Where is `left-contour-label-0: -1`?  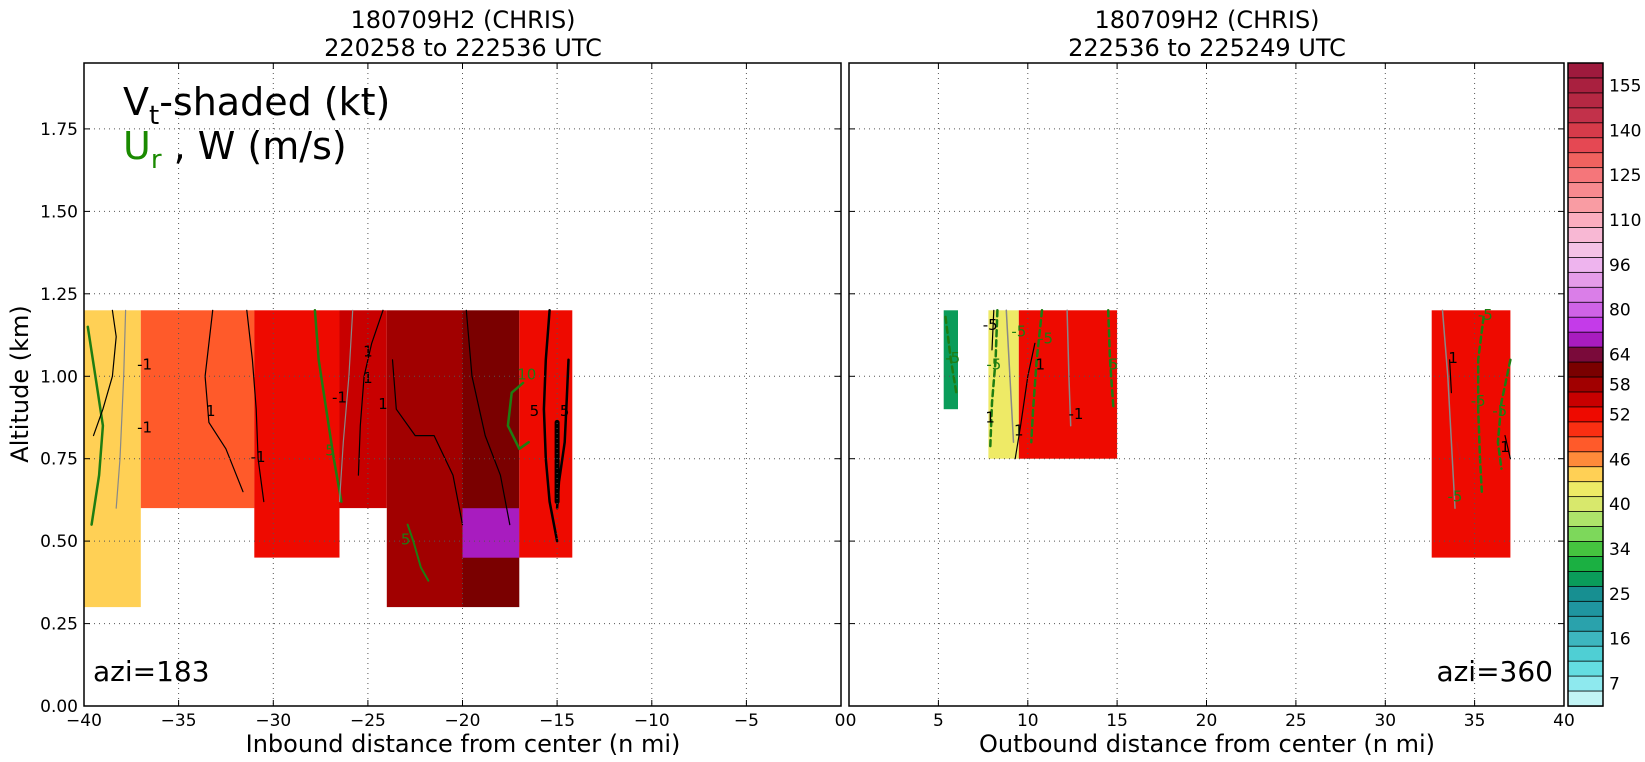 left-contour-label-0: -1 is located at coordinates (144, 365).